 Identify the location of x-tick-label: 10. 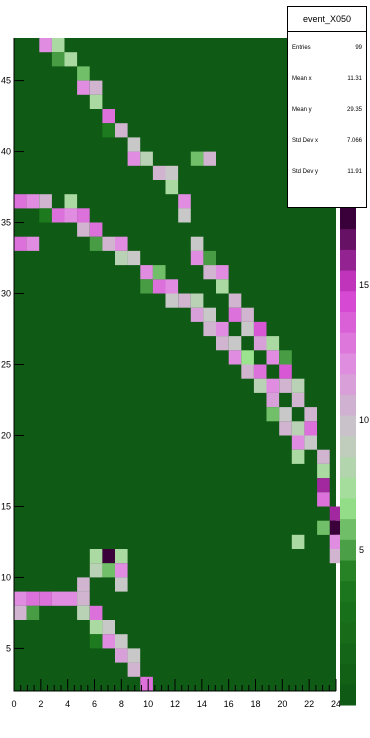
(148, 704).